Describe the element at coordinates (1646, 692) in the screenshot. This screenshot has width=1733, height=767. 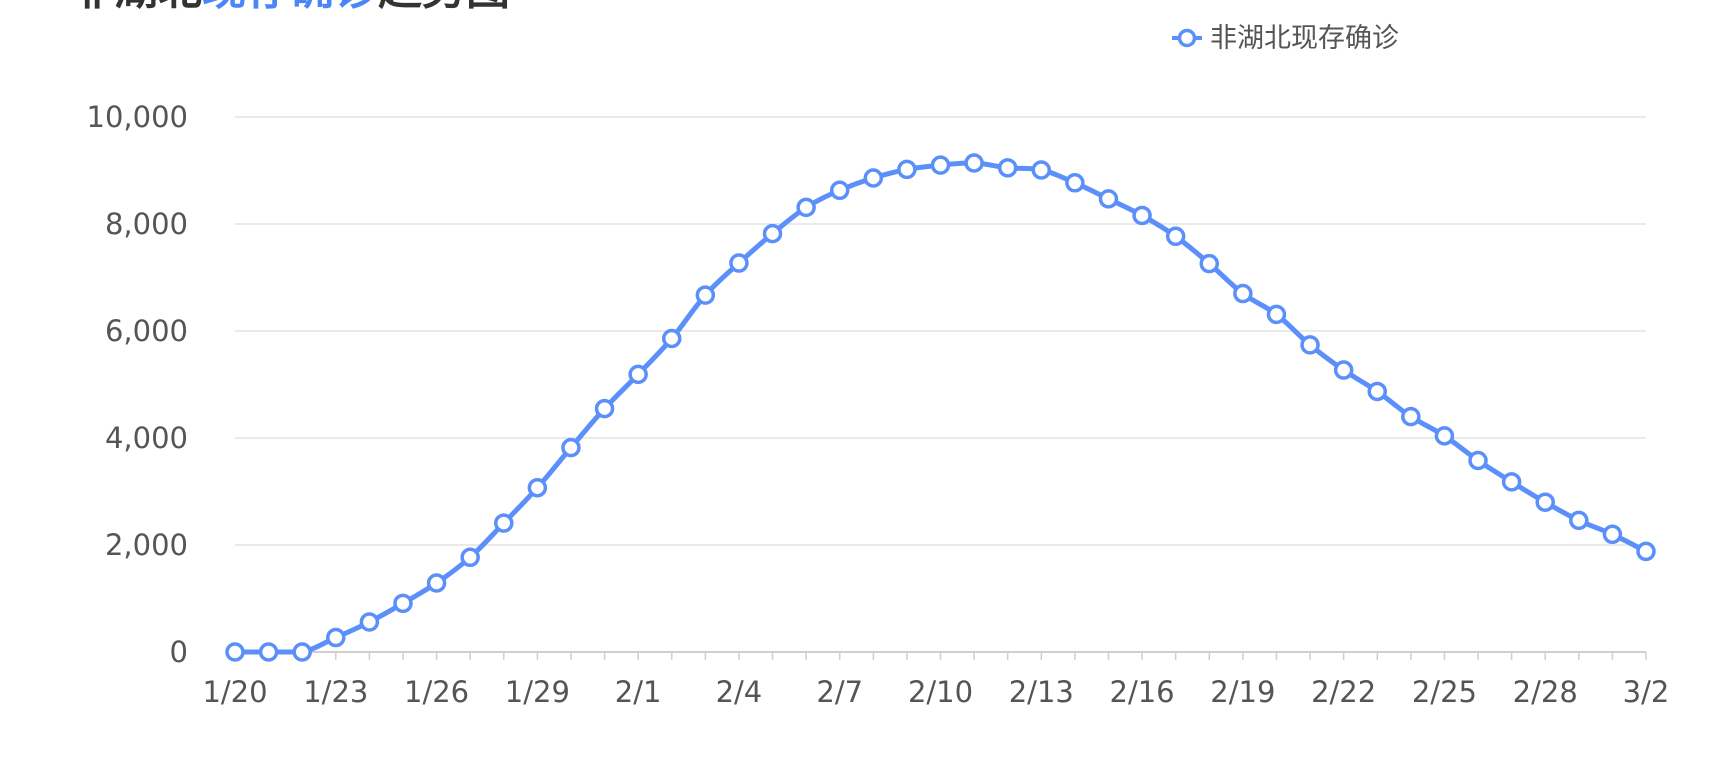
I see `x-tick-label: 3/2` at that location.